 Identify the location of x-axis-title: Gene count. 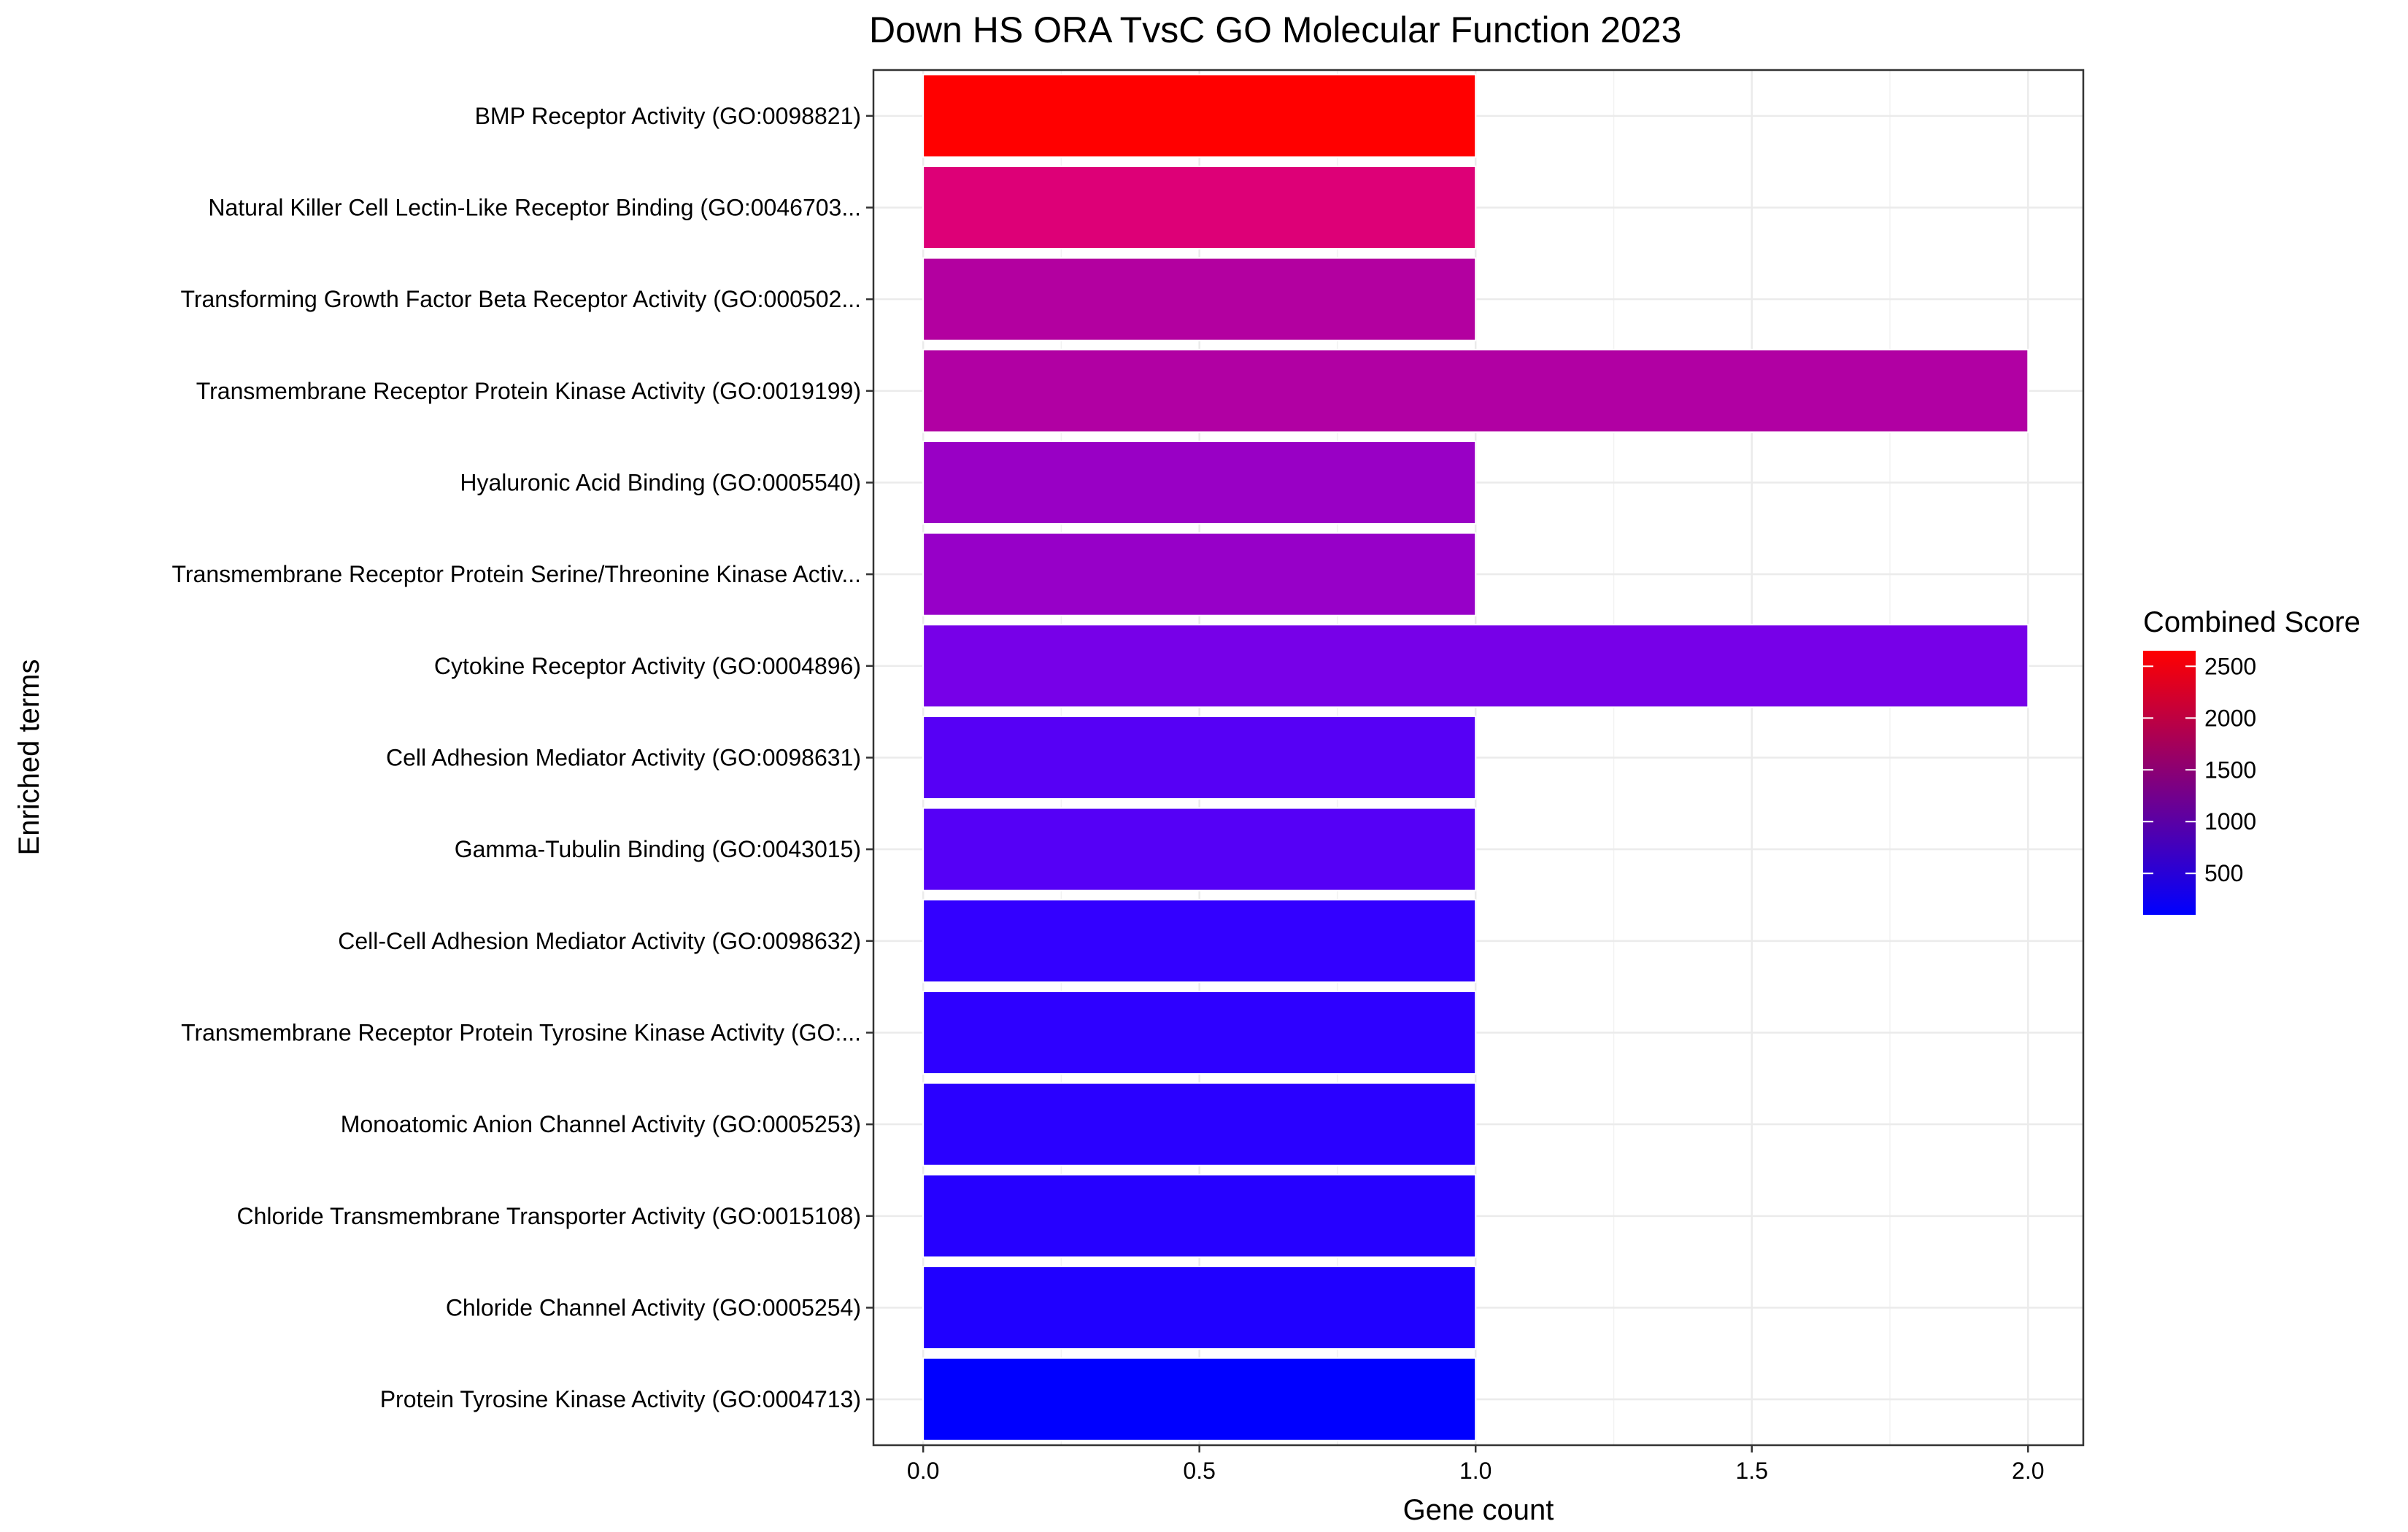
(1478, 1510).